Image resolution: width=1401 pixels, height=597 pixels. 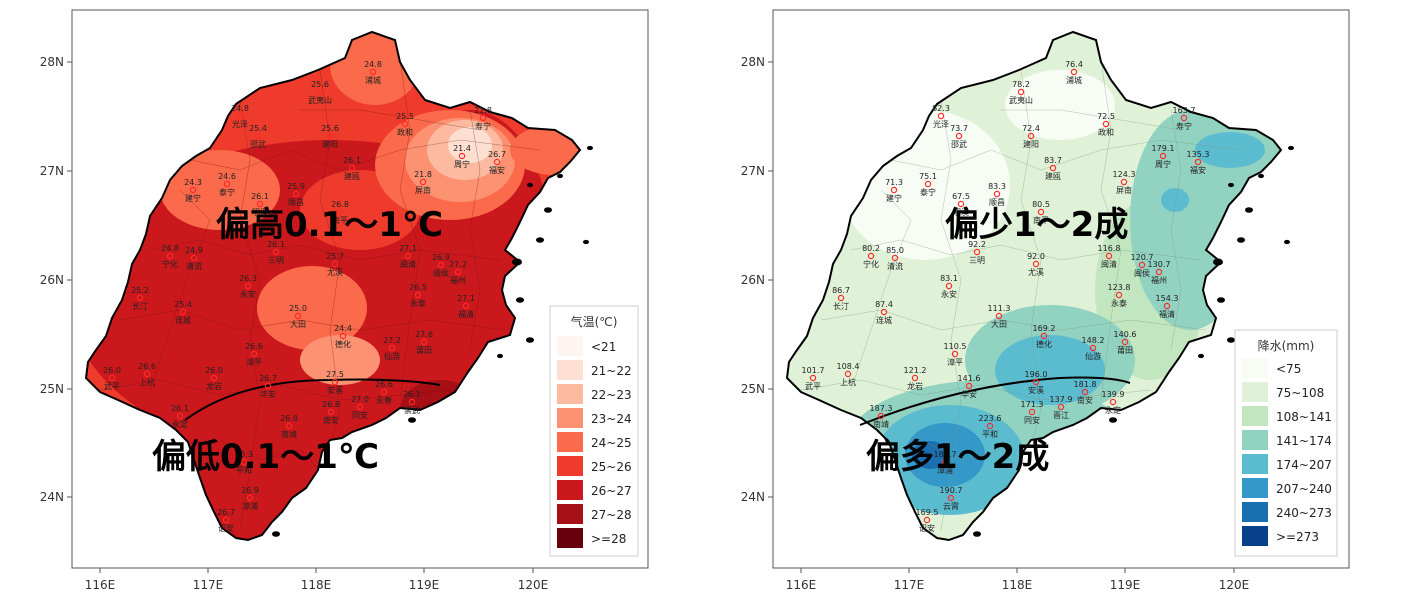 What do you see at coordinates (871, 264) in the screenshot?
I see `station-name: 宁化` at bounding box center [871, 264].